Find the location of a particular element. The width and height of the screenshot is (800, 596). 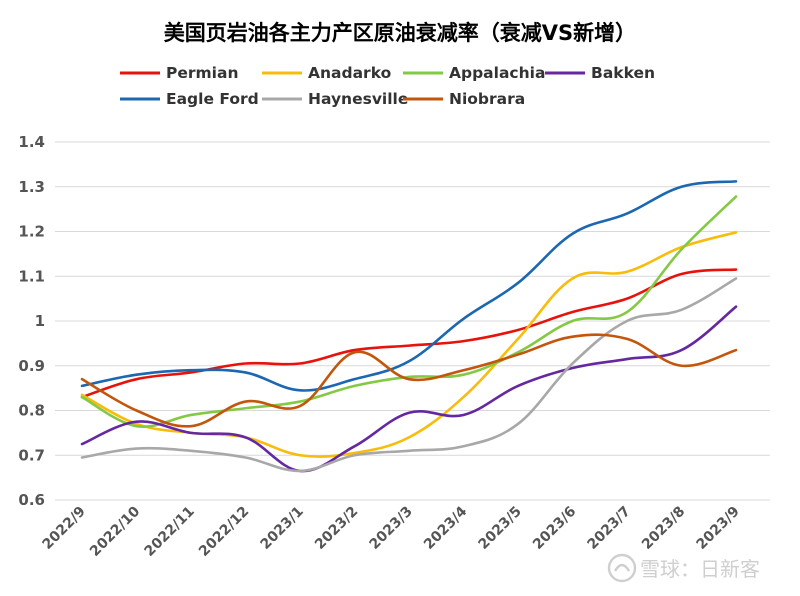

x-tick-label: 2022/9 is located at coordinates (63, 528).